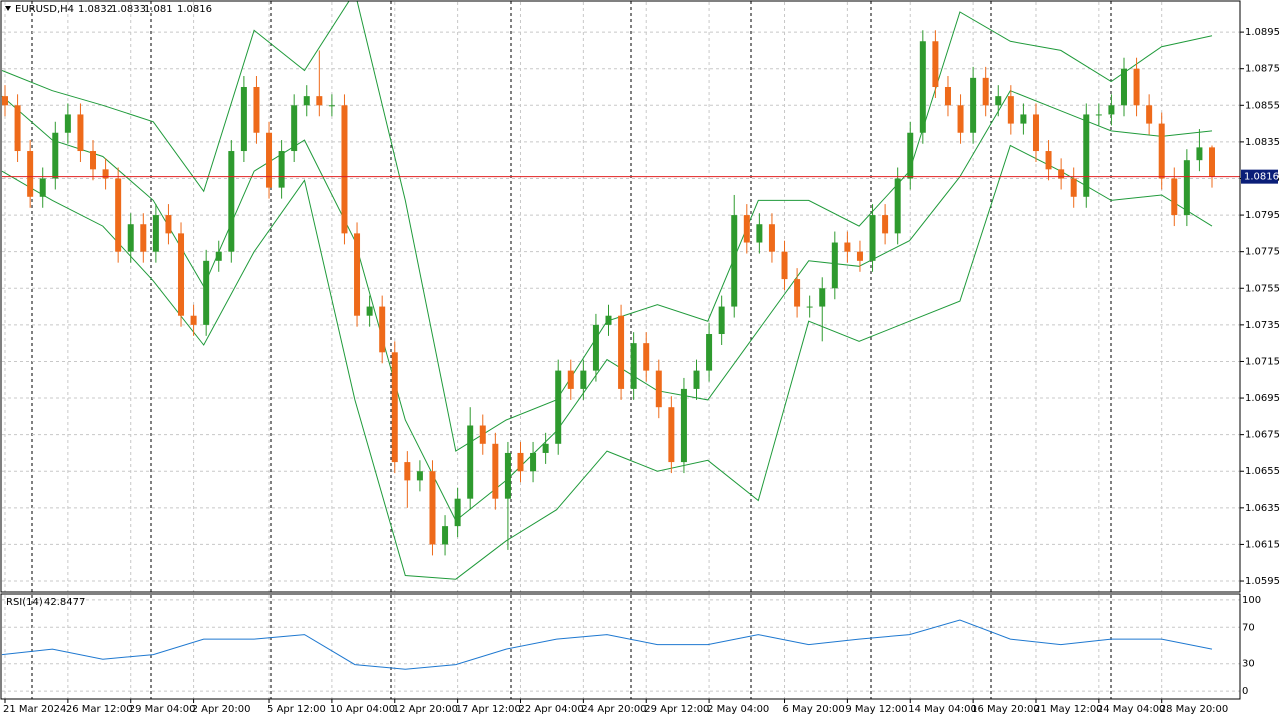  Describe the element at coordinates (24, 602) in the screenshot. I see `rsi-label: RSI(14)` at that location.